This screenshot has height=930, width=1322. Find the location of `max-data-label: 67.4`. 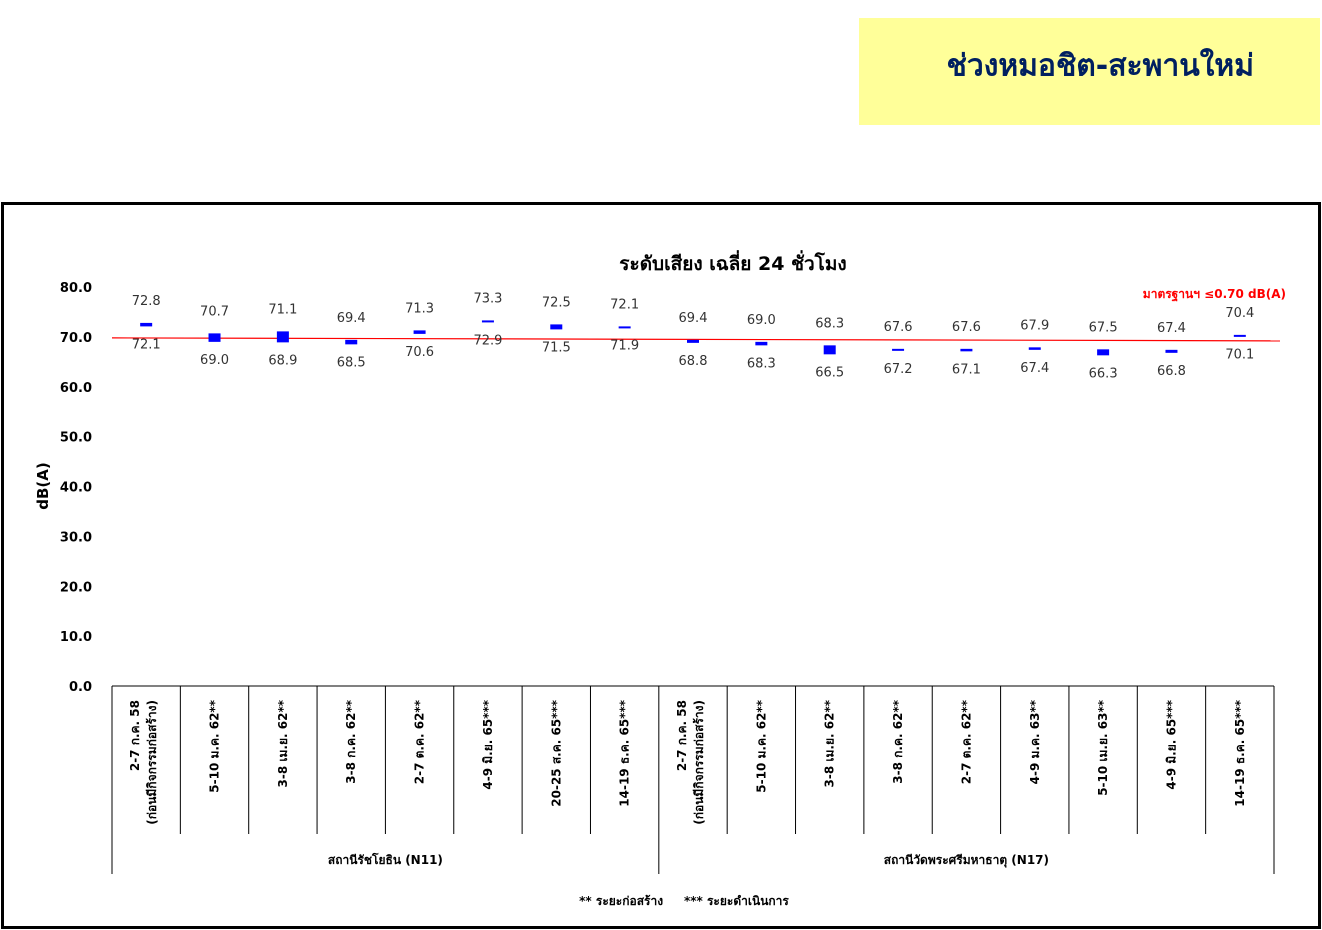

max-data-label: 67.4 is located at coordinates (1171, 328).